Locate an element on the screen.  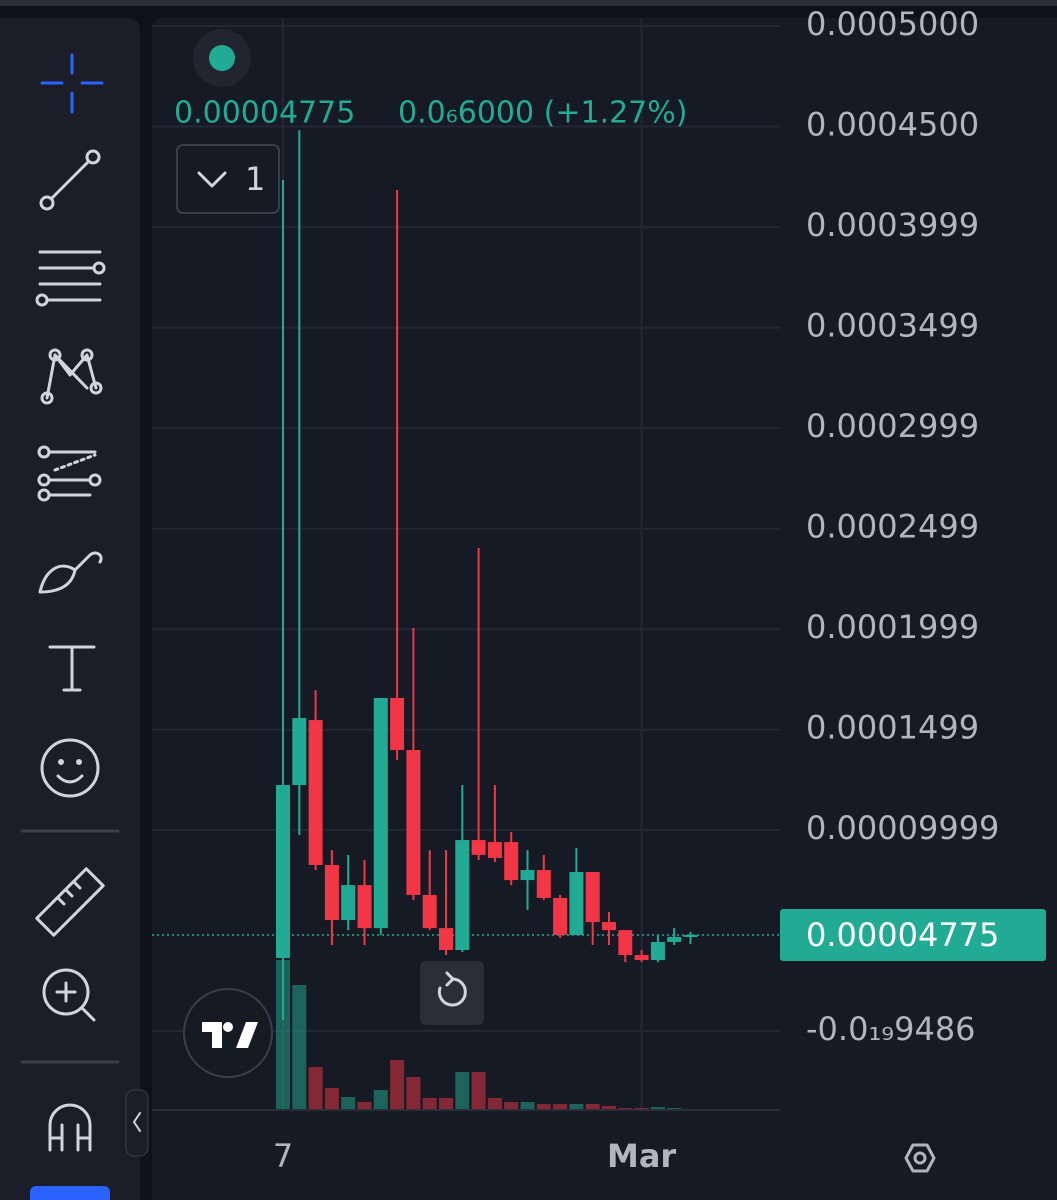
text-tool is located at coordinates (72, 668).